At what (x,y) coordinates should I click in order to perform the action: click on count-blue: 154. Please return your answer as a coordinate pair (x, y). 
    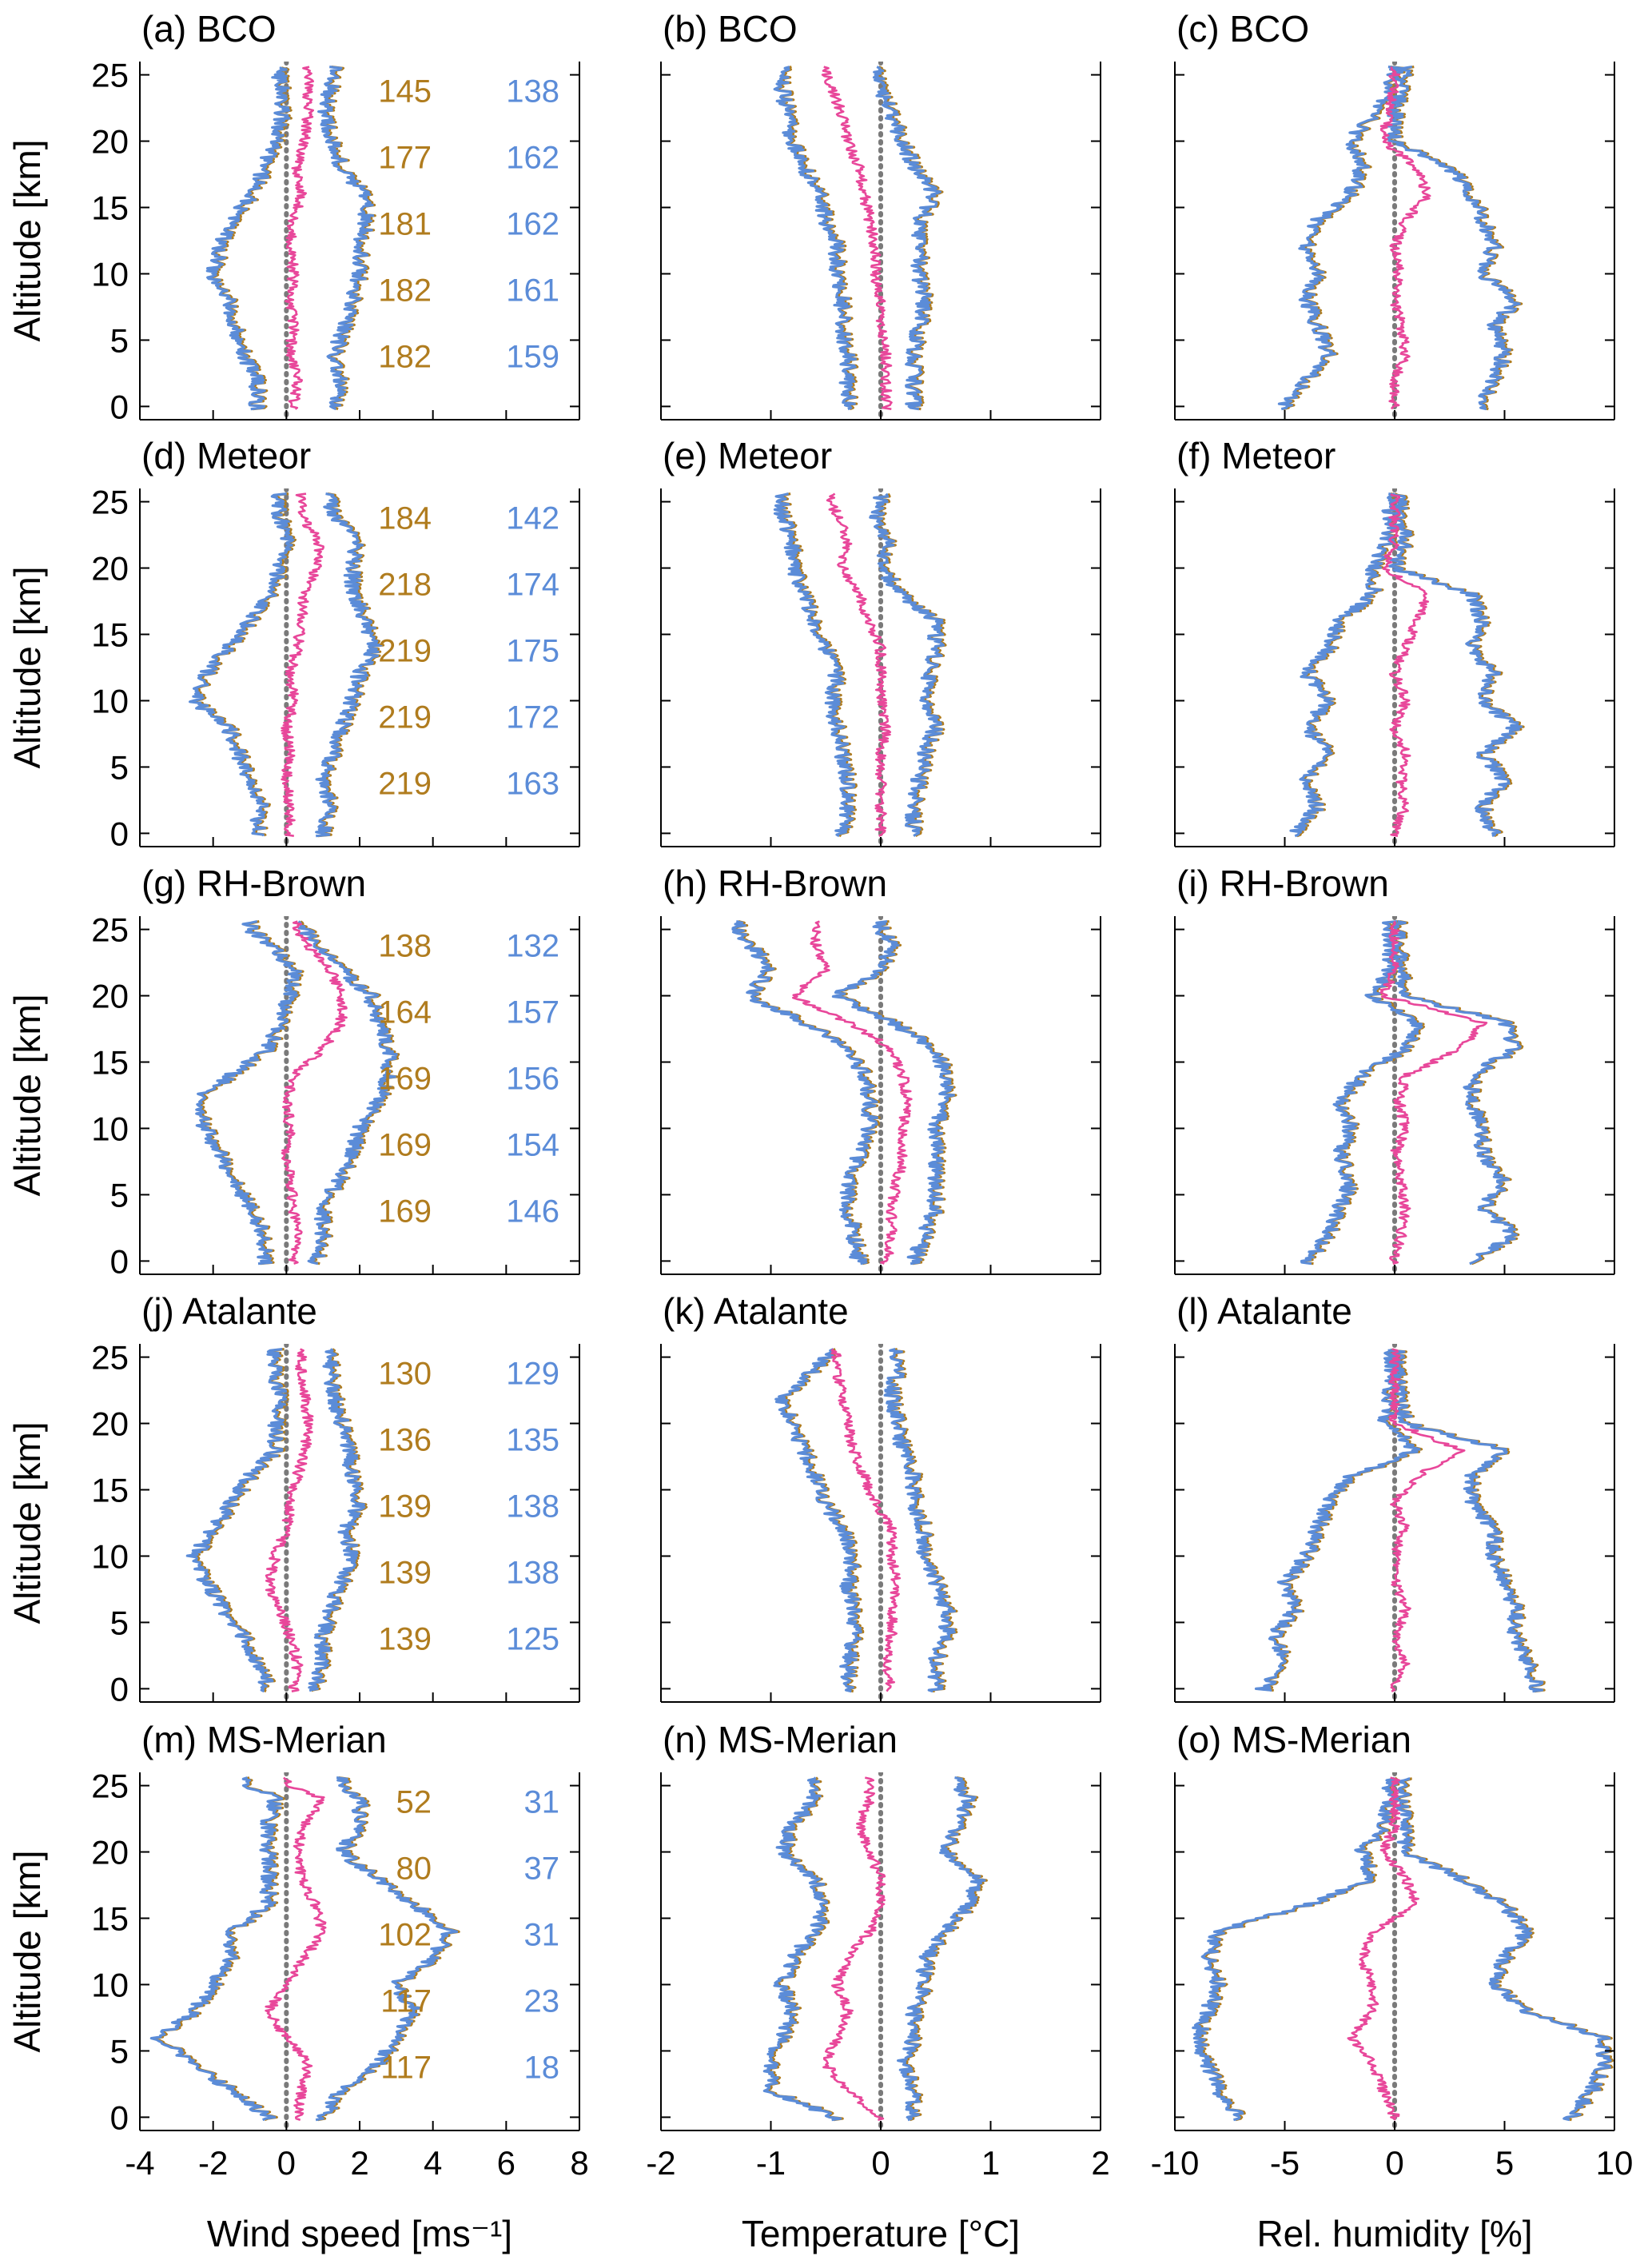
    Looking at the image, I should click on (532, 1144).